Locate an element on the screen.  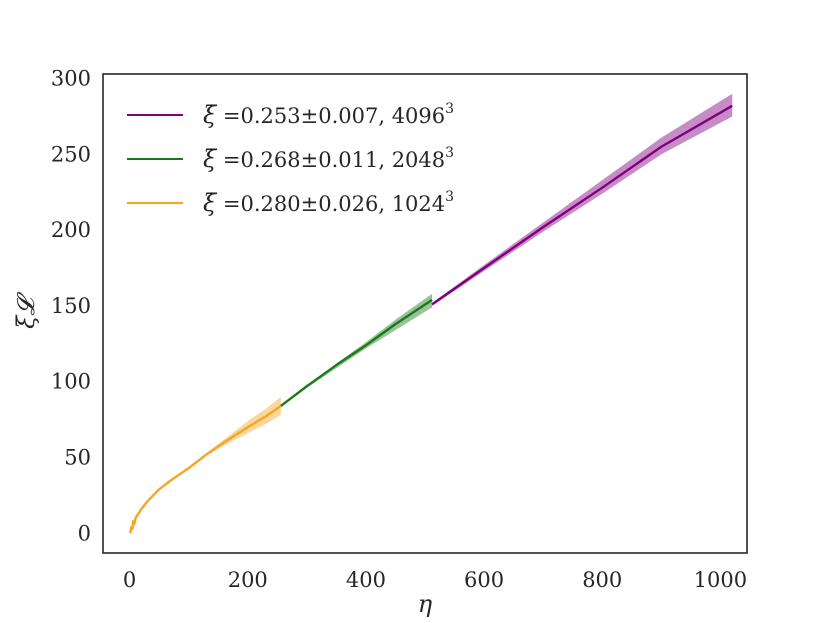
legend-entry-1: ξ̇ =0.268±0.011, 20483 is located at coordinates (290, 159).